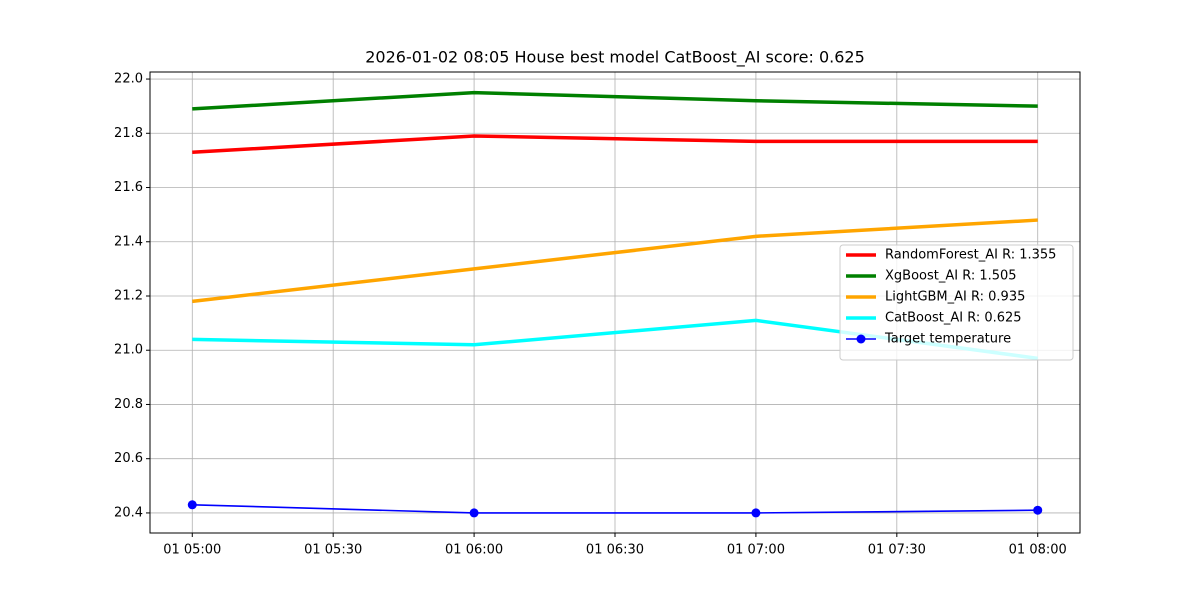 The image size is (1200, 600). I want to click on legend-label: XgBoost_AI R: 1.505, so click(951, 276).